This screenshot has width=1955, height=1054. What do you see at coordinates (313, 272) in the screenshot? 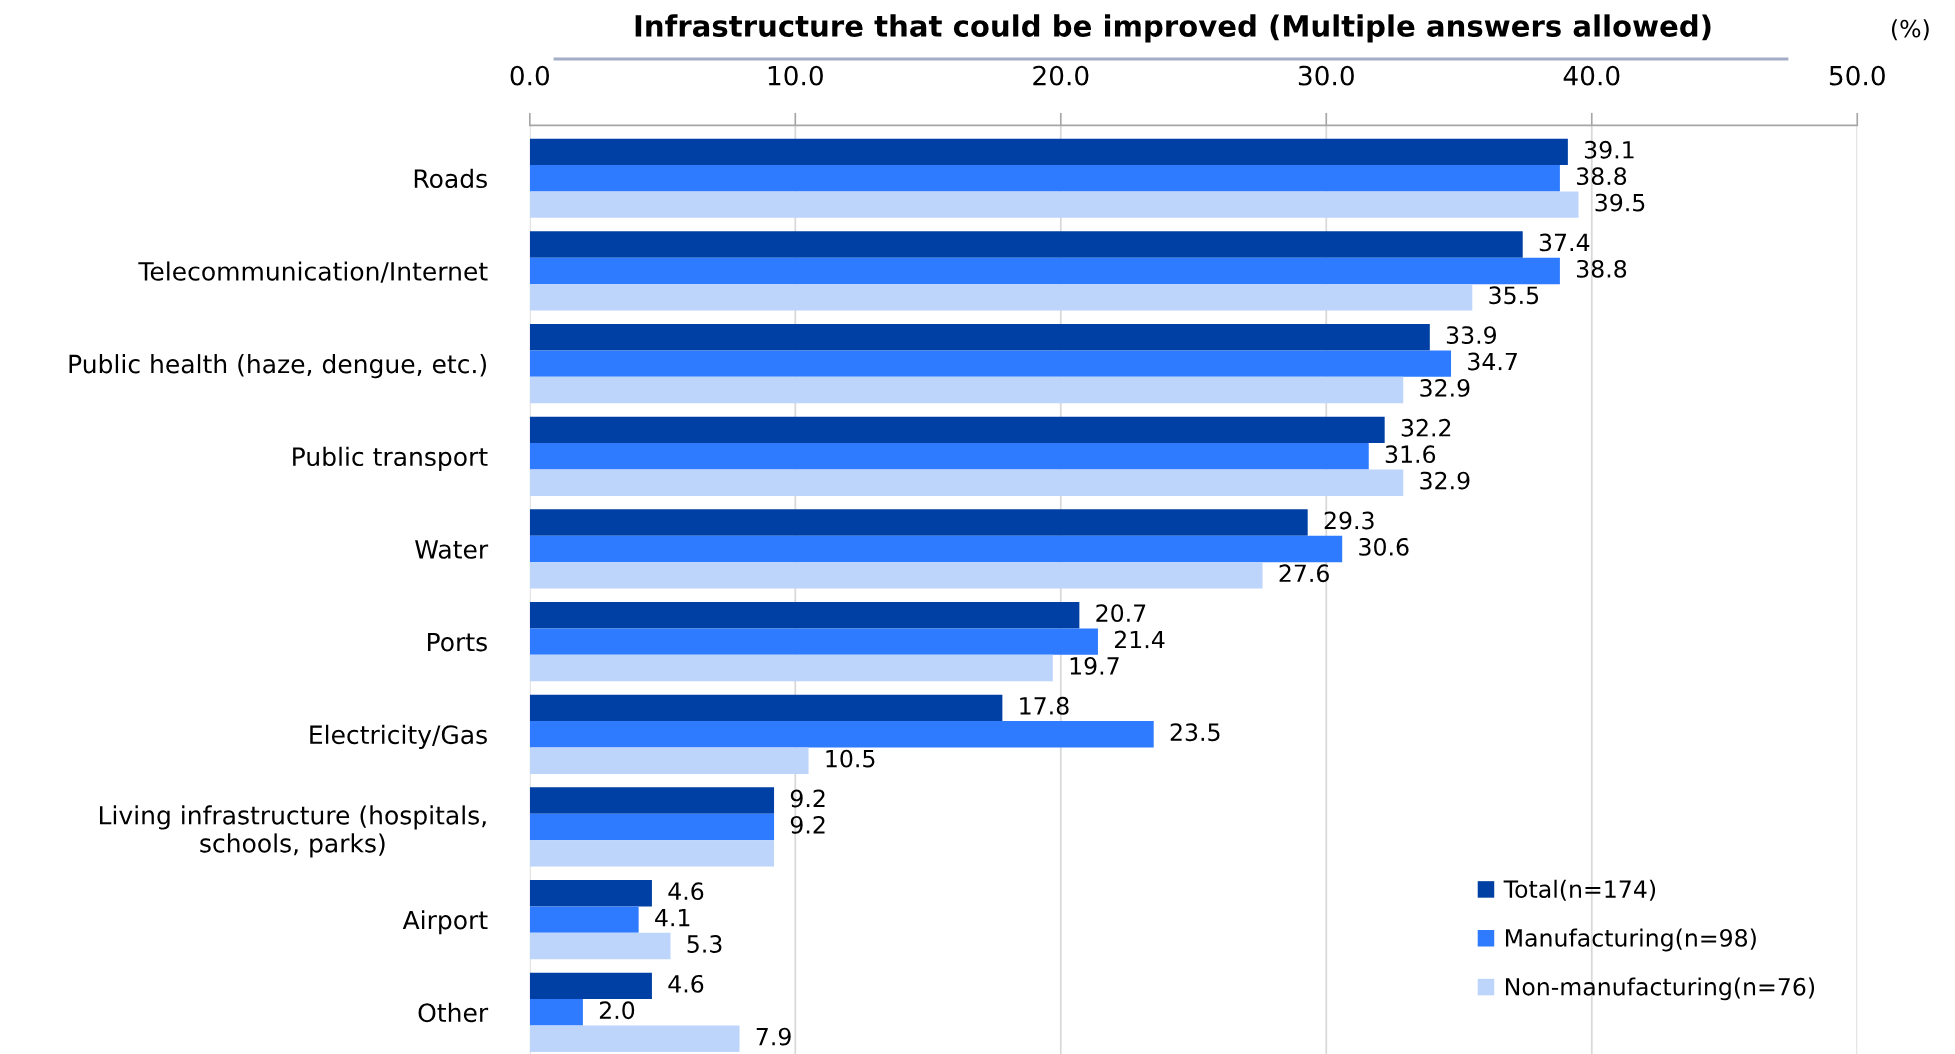
I see `y-tick-label: Telecommunication/Internet` at bounding box center [313, 272].